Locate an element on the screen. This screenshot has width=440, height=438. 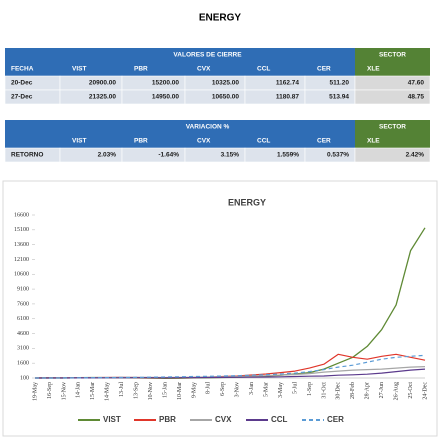
table-cell-text: 27-Dec is located at coordinates (22, 97).